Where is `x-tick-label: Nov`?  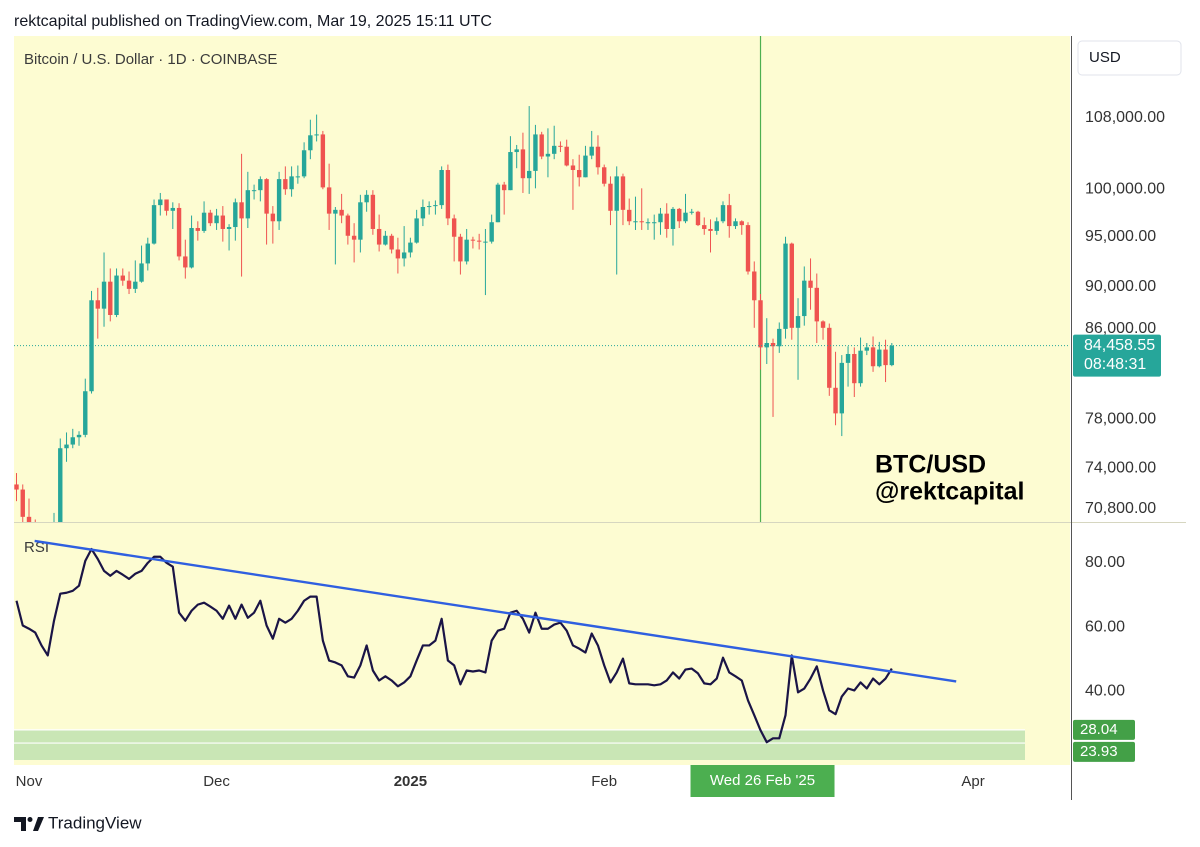
x-tick-label: Nov is located at coordinates (29, 781).